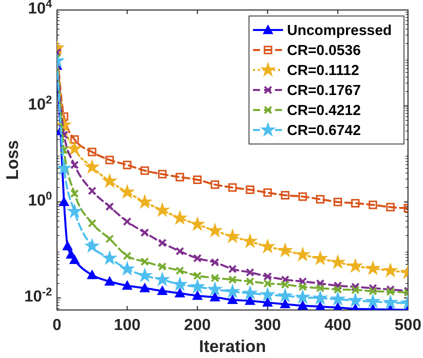 The height and width of the screenshot is (358, 423). I want to click on legend-label: Uncompressed, so click(339, 31).